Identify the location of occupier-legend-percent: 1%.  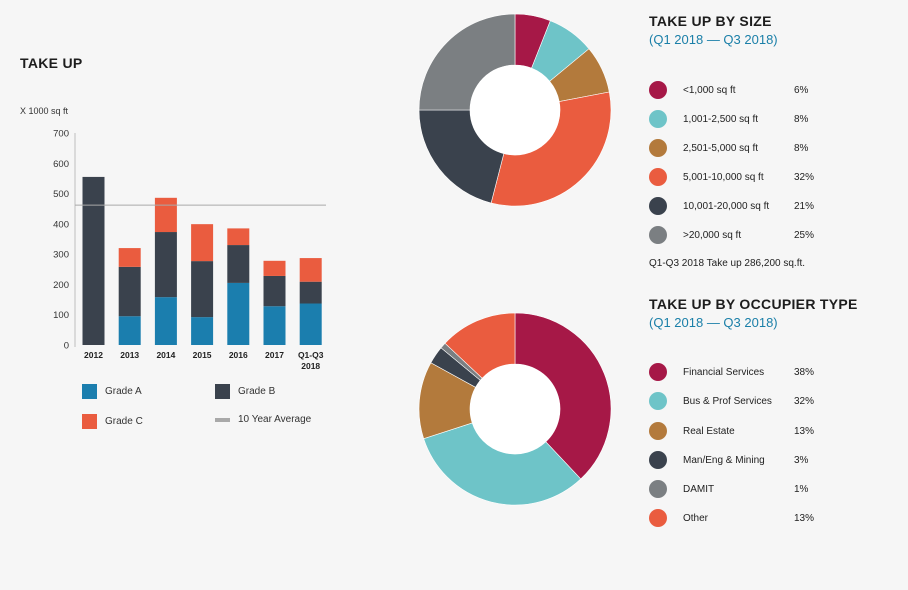
(801, 489).